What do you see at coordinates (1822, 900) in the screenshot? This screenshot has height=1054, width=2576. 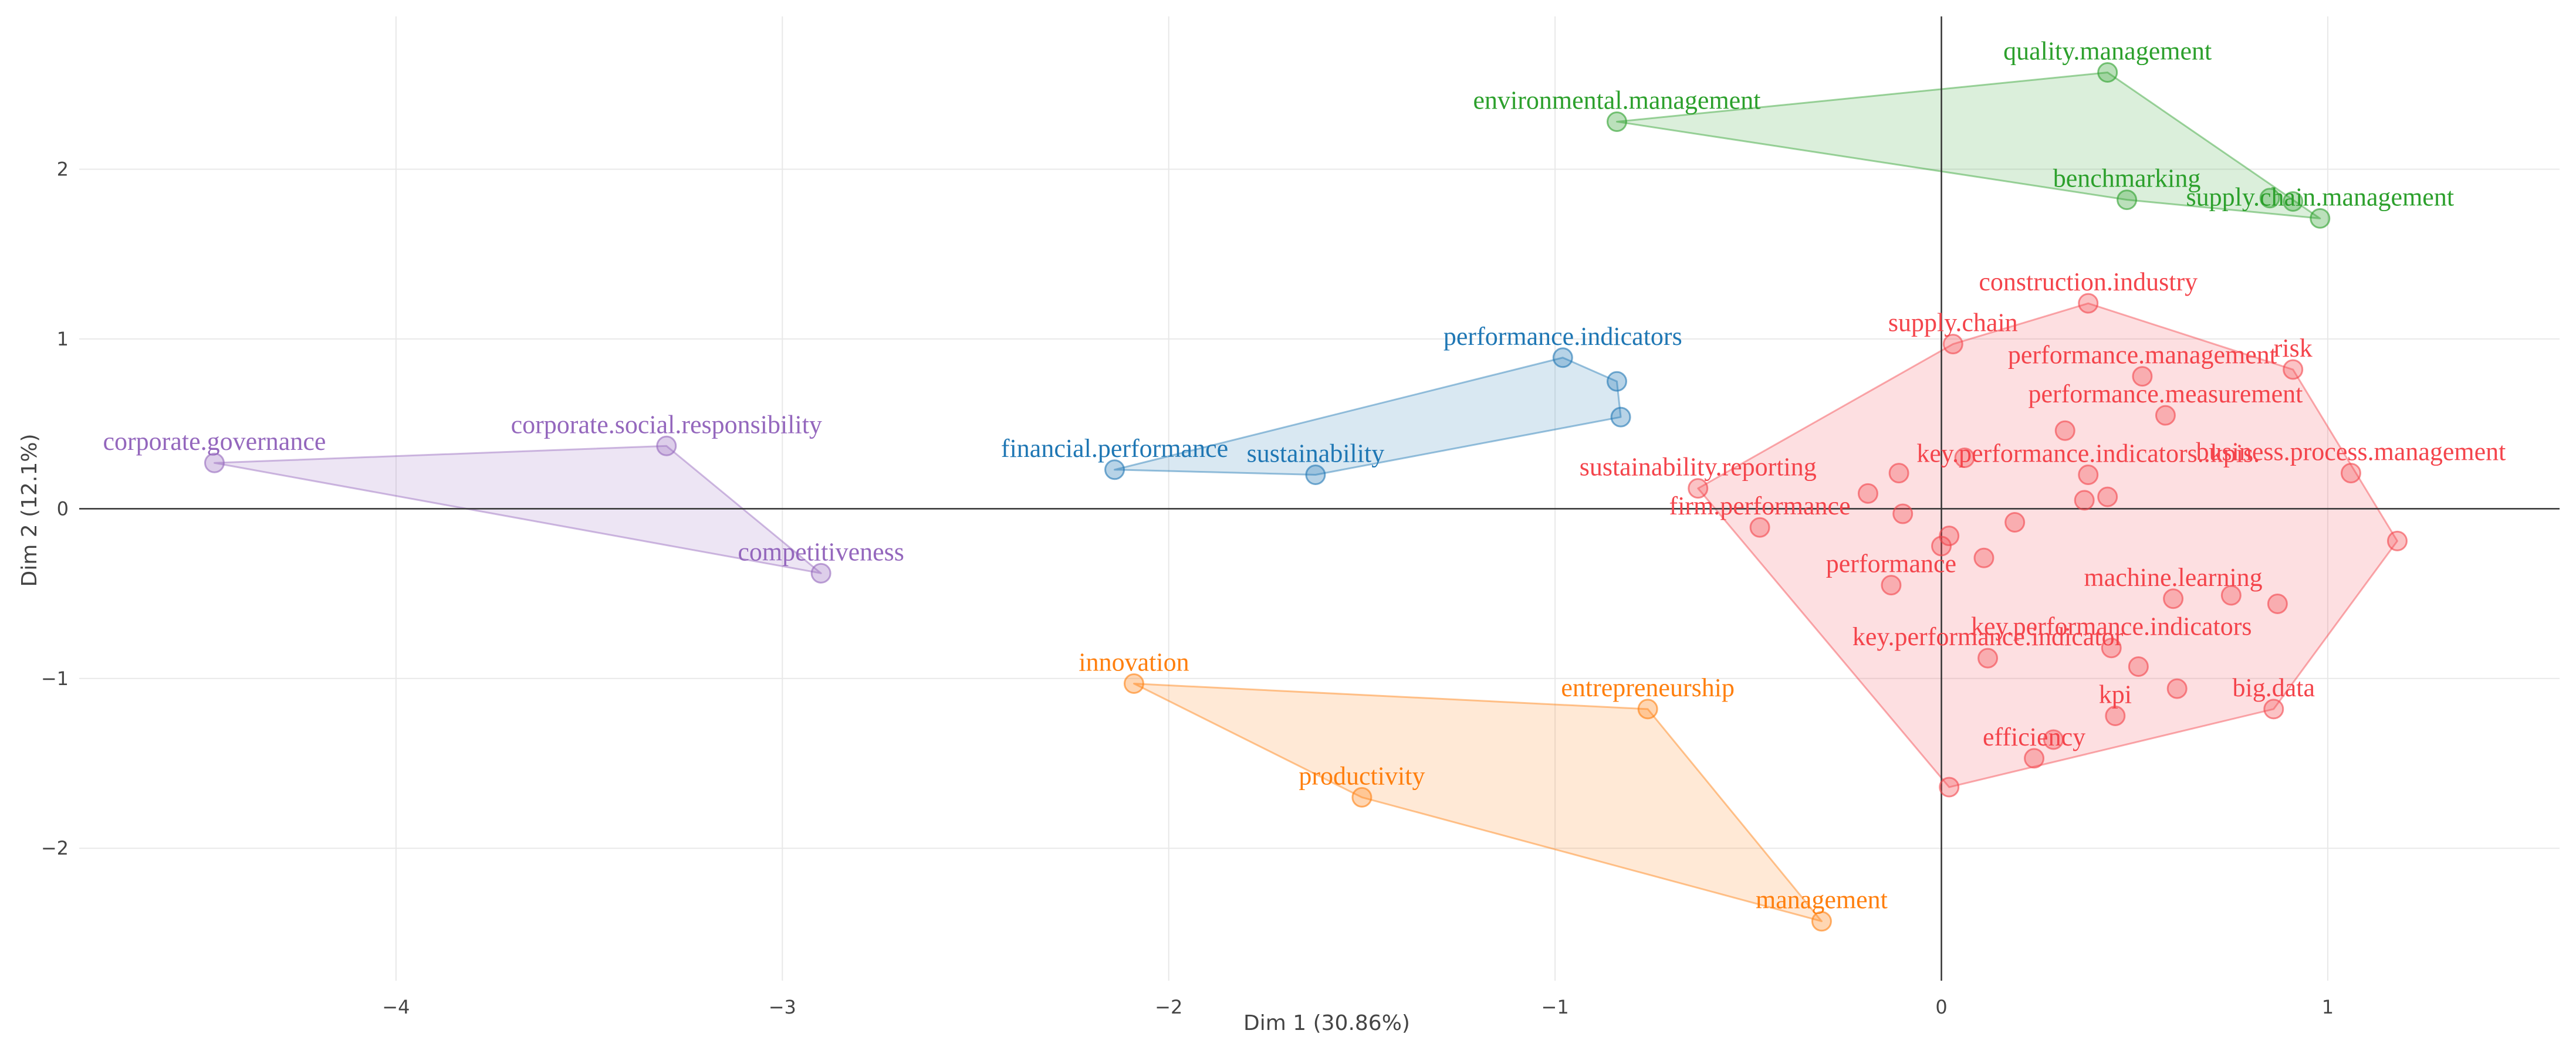 I see `point-label: management` at bounding box center [1822, 900].